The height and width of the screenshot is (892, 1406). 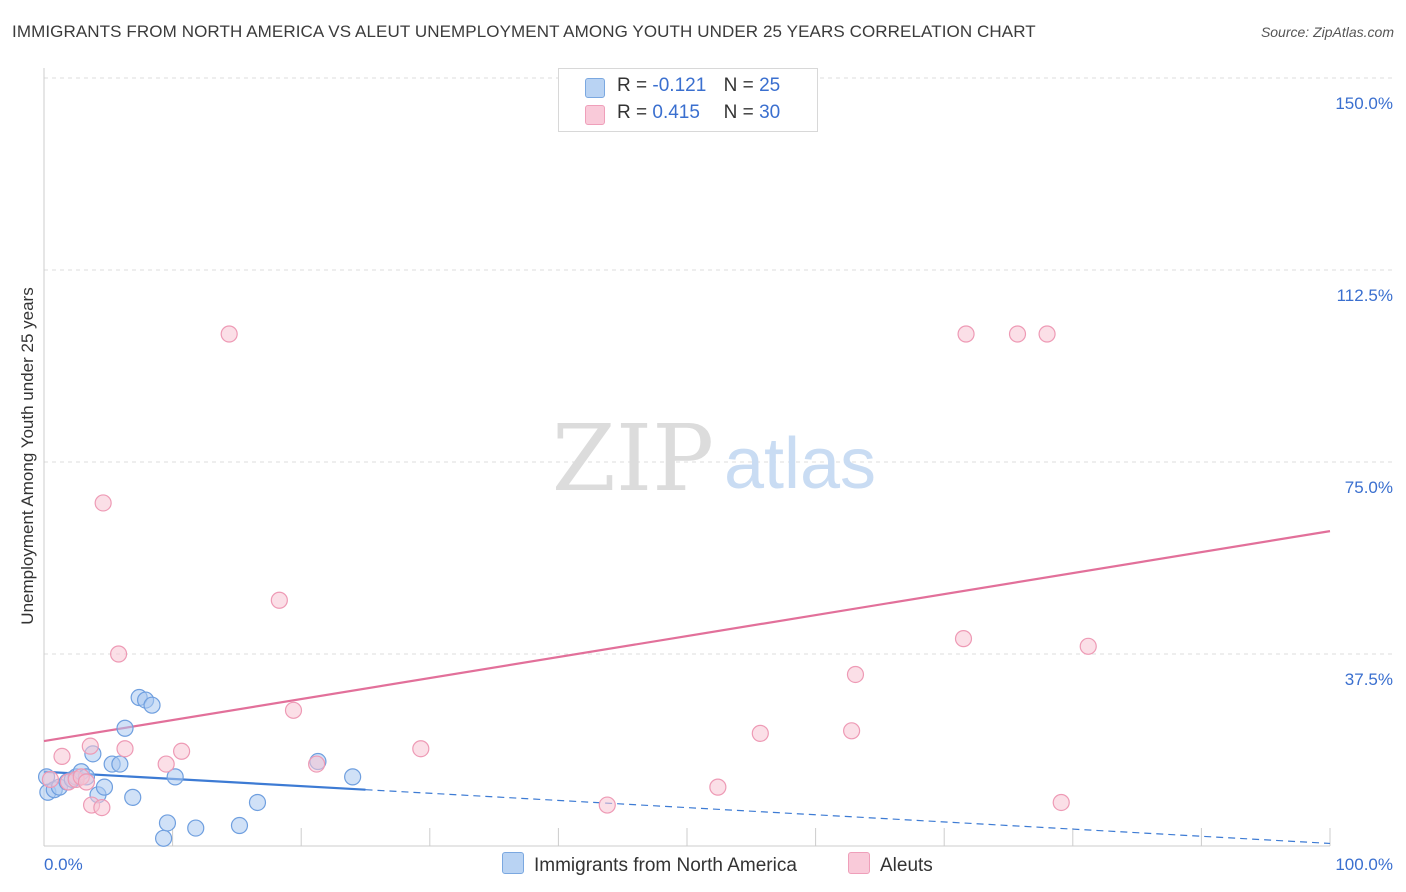 I want to click on legend-stats: R = -0.121 N = 25, so click(x=698, y=86).